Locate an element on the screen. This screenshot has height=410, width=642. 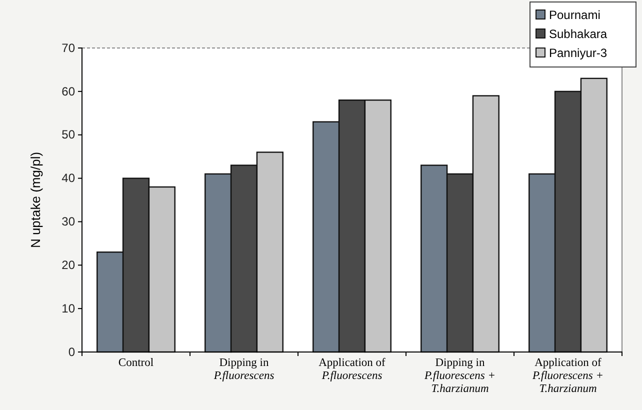
legend-label: Pournami is located at coordinates (574, 15).